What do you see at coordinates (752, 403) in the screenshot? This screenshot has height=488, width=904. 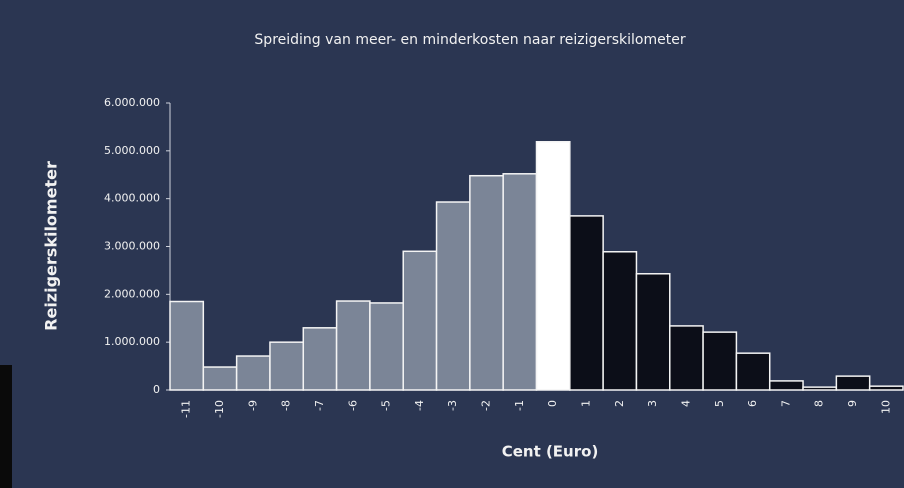 I see `x-tick-label: 6` at bounding box center [752, 403].